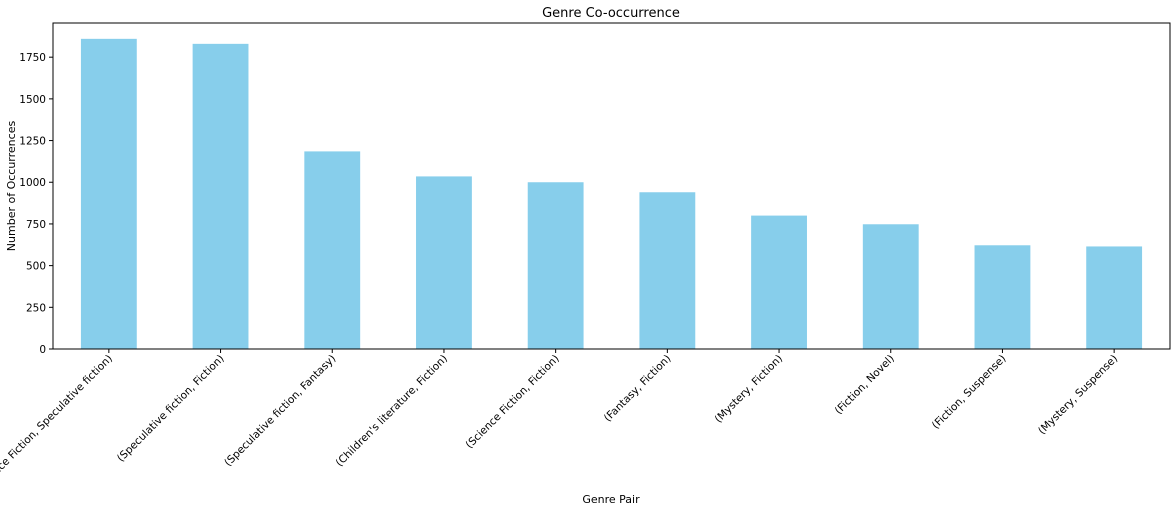 The image size is (1176, 512). Describe the element at coordinates (392, 411) in the screenshot. I see `x-tick-label: (Children's literature, Fiction)` at that location.